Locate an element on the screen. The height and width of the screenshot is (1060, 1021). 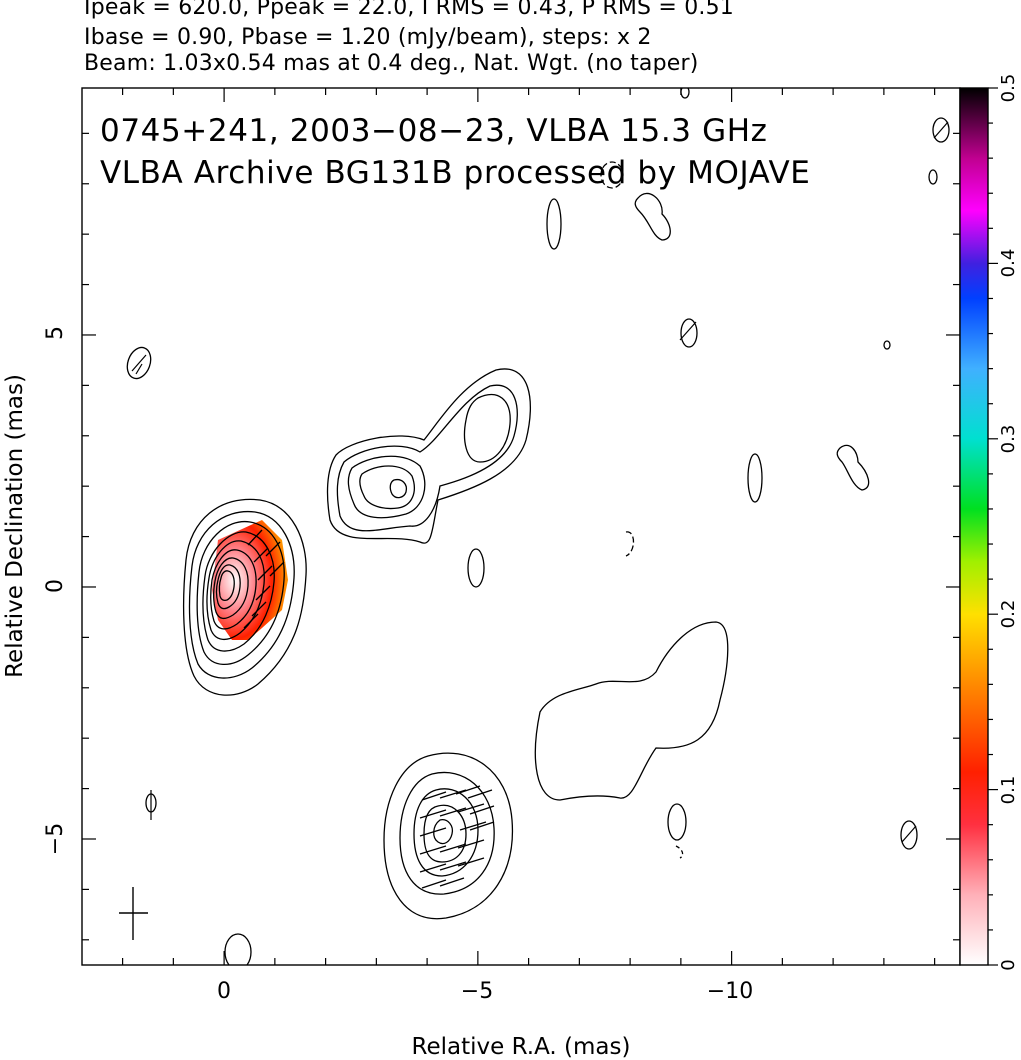
colorbar-tick-label: 0.2 is located at coordinates (1008, 614).